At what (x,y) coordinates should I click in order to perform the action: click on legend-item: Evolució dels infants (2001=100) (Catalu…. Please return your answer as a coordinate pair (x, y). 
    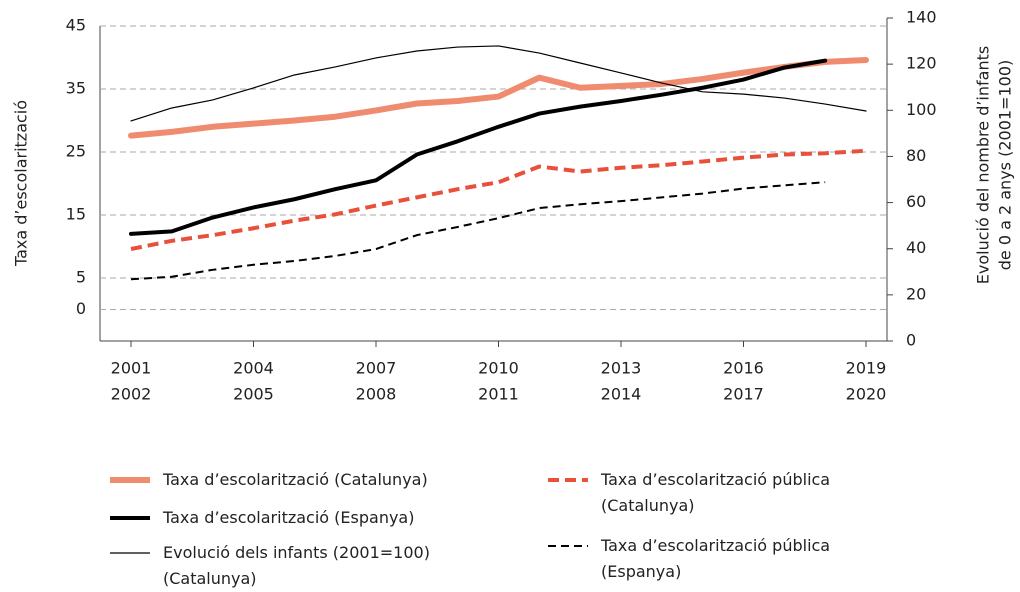
    Looking at the image, I should click on (275, 566).